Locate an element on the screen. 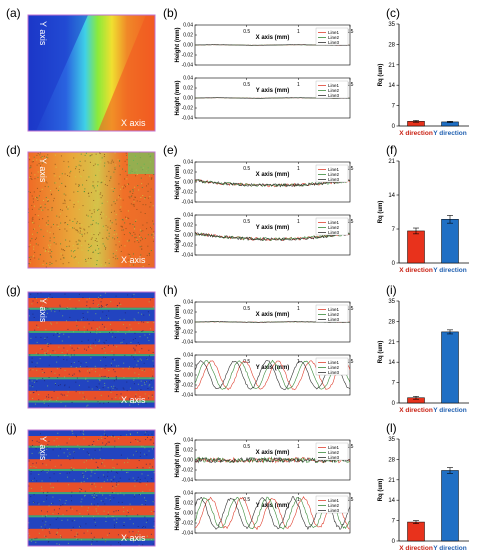 This screenshot has width=484, height=550. x-tick-label: 1 is located at coordinates (298, 169).